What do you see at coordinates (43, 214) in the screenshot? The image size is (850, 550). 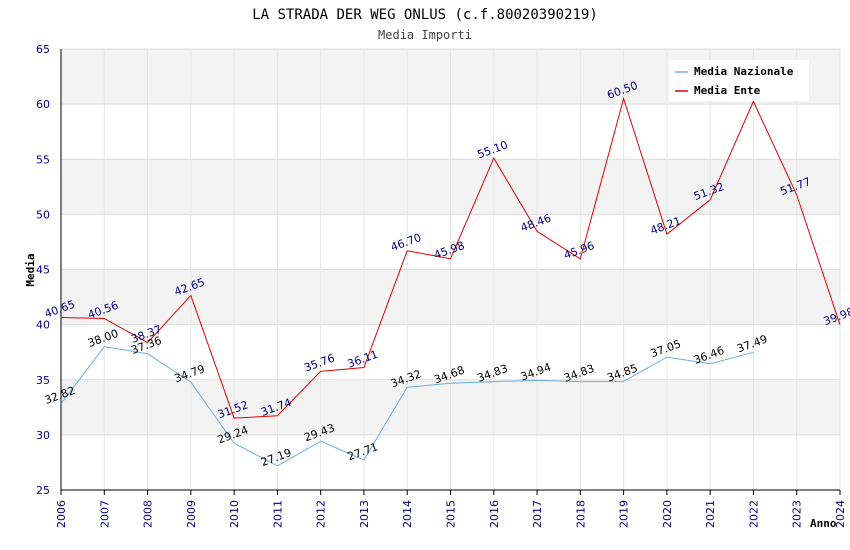 I see `y-tick-50: 50` at bounding box center [43, 214].